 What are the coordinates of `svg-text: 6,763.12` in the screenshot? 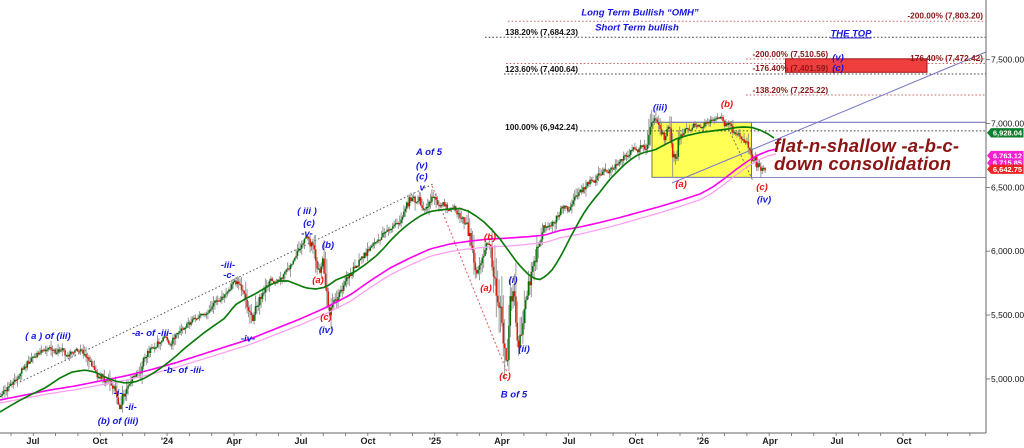 It's located at (1007, 155).